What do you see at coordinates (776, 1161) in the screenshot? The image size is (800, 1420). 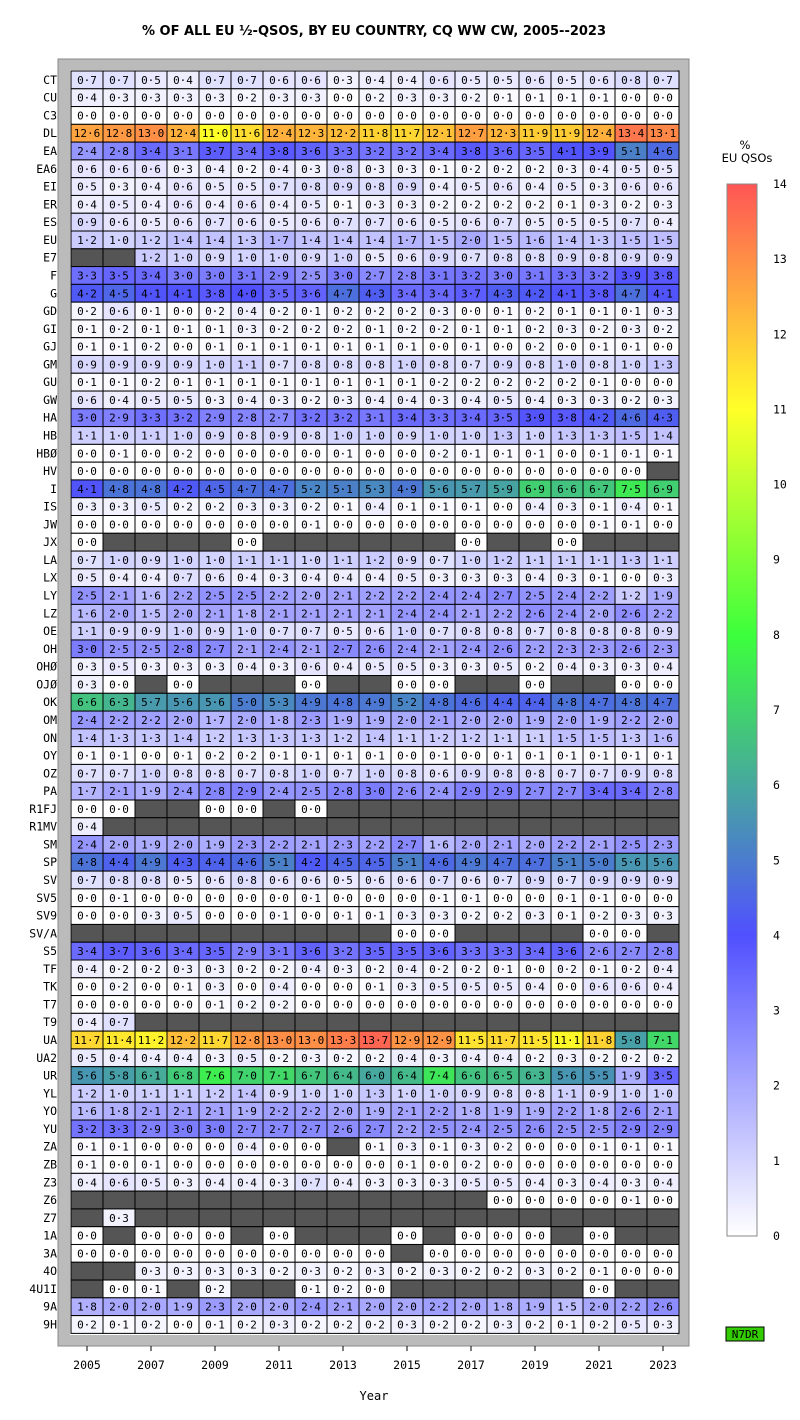 I see `colorbar-tick-label: 1` at bounding box center [776, 1161].